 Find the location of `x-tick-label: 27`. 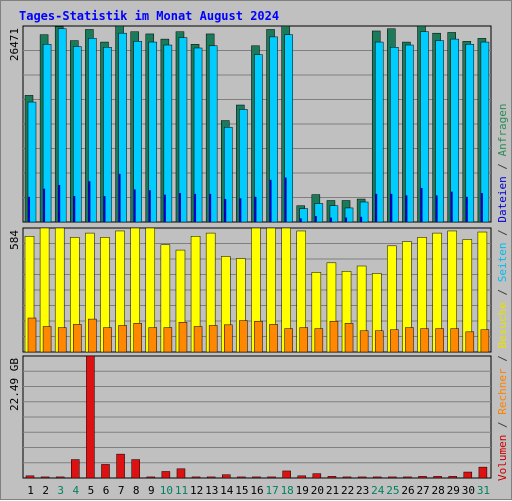

x-tick-label: 27 is located at coordinates (422, 490).